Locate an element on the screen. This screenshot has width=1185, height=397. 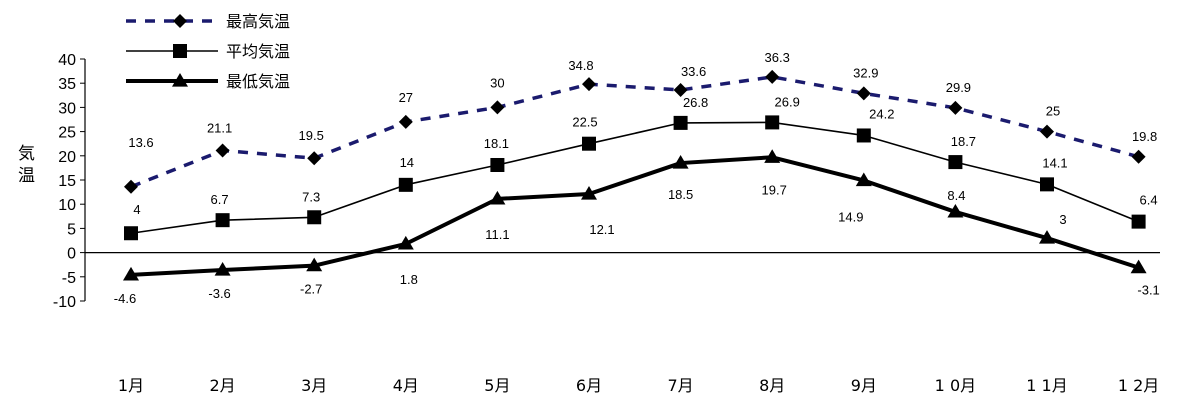
data-label-min: 1.8 is located at coordinates (409, 279).